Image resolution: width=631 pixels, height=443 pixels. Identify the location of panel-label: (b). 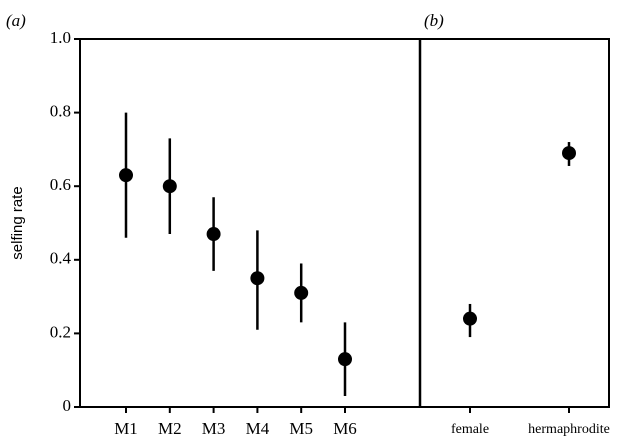
(434, 20).